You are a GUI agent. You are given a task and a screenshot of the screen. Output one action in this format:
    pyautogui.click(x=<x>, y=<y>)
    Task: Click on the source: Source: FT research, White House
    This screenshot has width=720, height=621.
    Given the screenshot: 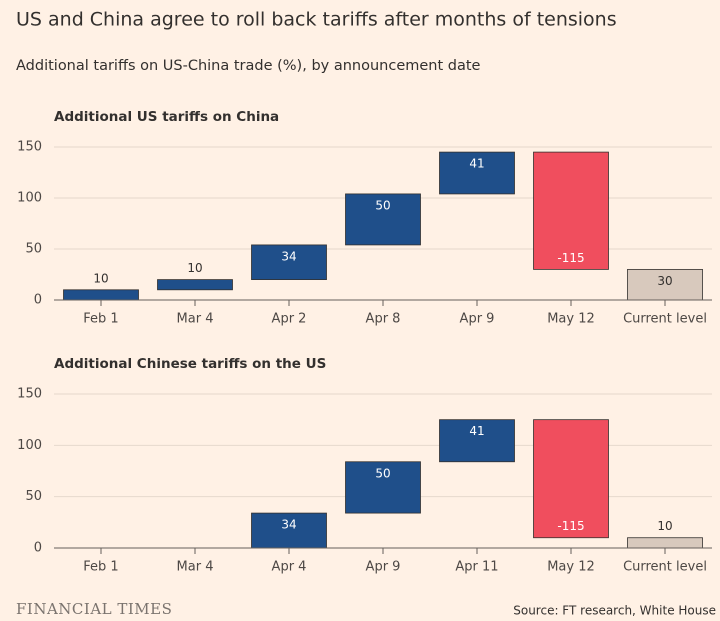 What is the action you would take?
    pyautogui.click(x=614, y=611)
    